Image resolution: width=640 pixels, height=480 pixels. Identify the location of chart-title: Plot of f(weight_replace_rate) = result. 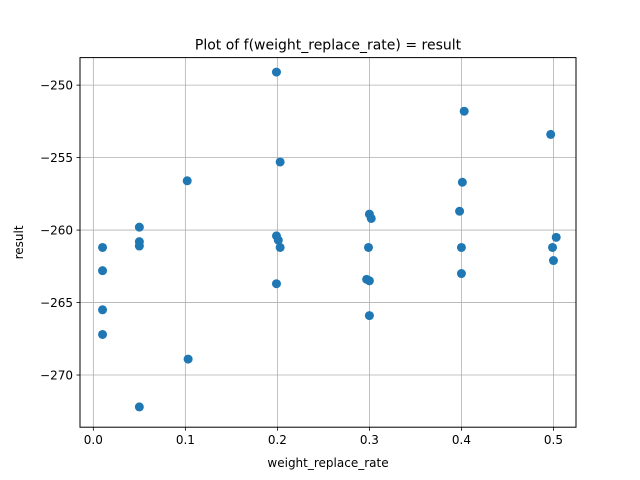
(328, 46).